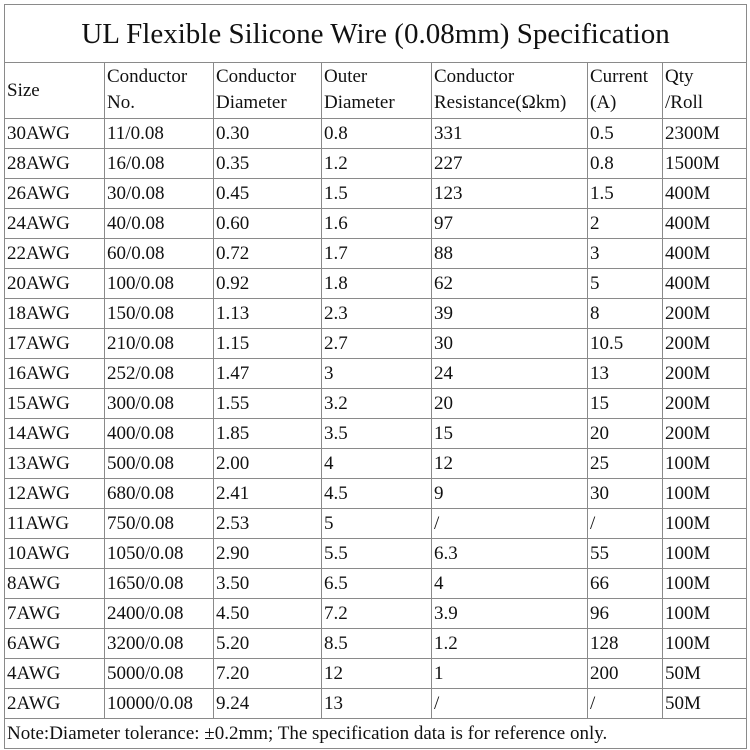 The image size is (750, 750). Describe the element at coordinates (54, 193) in the screenshot. I see `cell: 26AWG` at that location.